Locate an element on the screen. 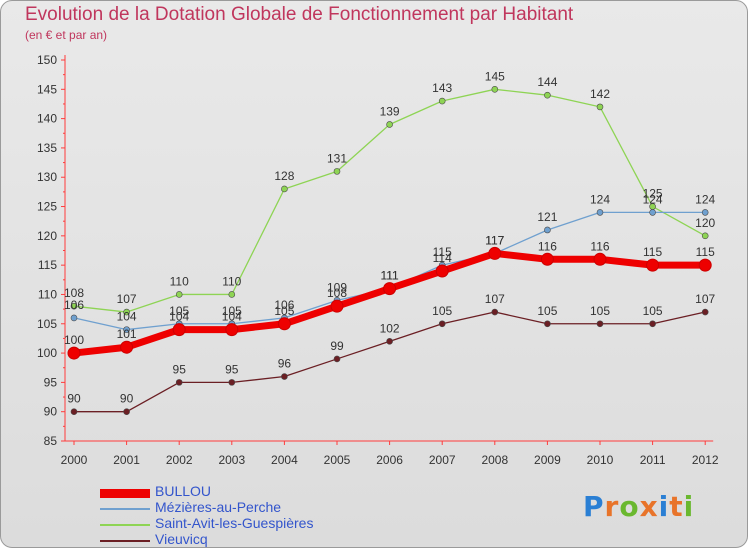 The image size is (750, 550). data-label: 145 is located at coordinates (495, 76).